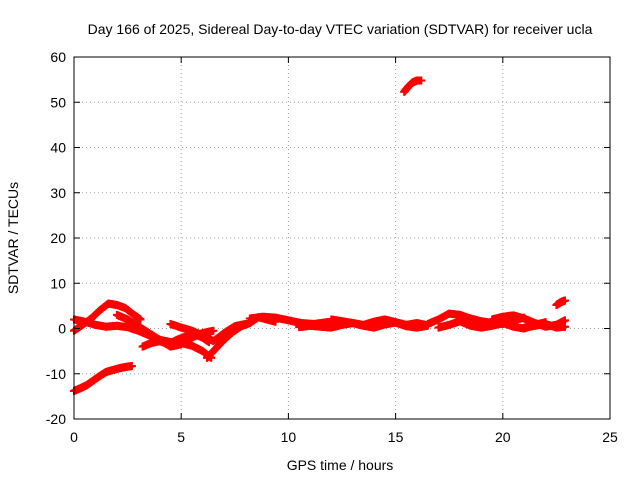  I want to click on y-tick-label: 10, so click(58, 283).